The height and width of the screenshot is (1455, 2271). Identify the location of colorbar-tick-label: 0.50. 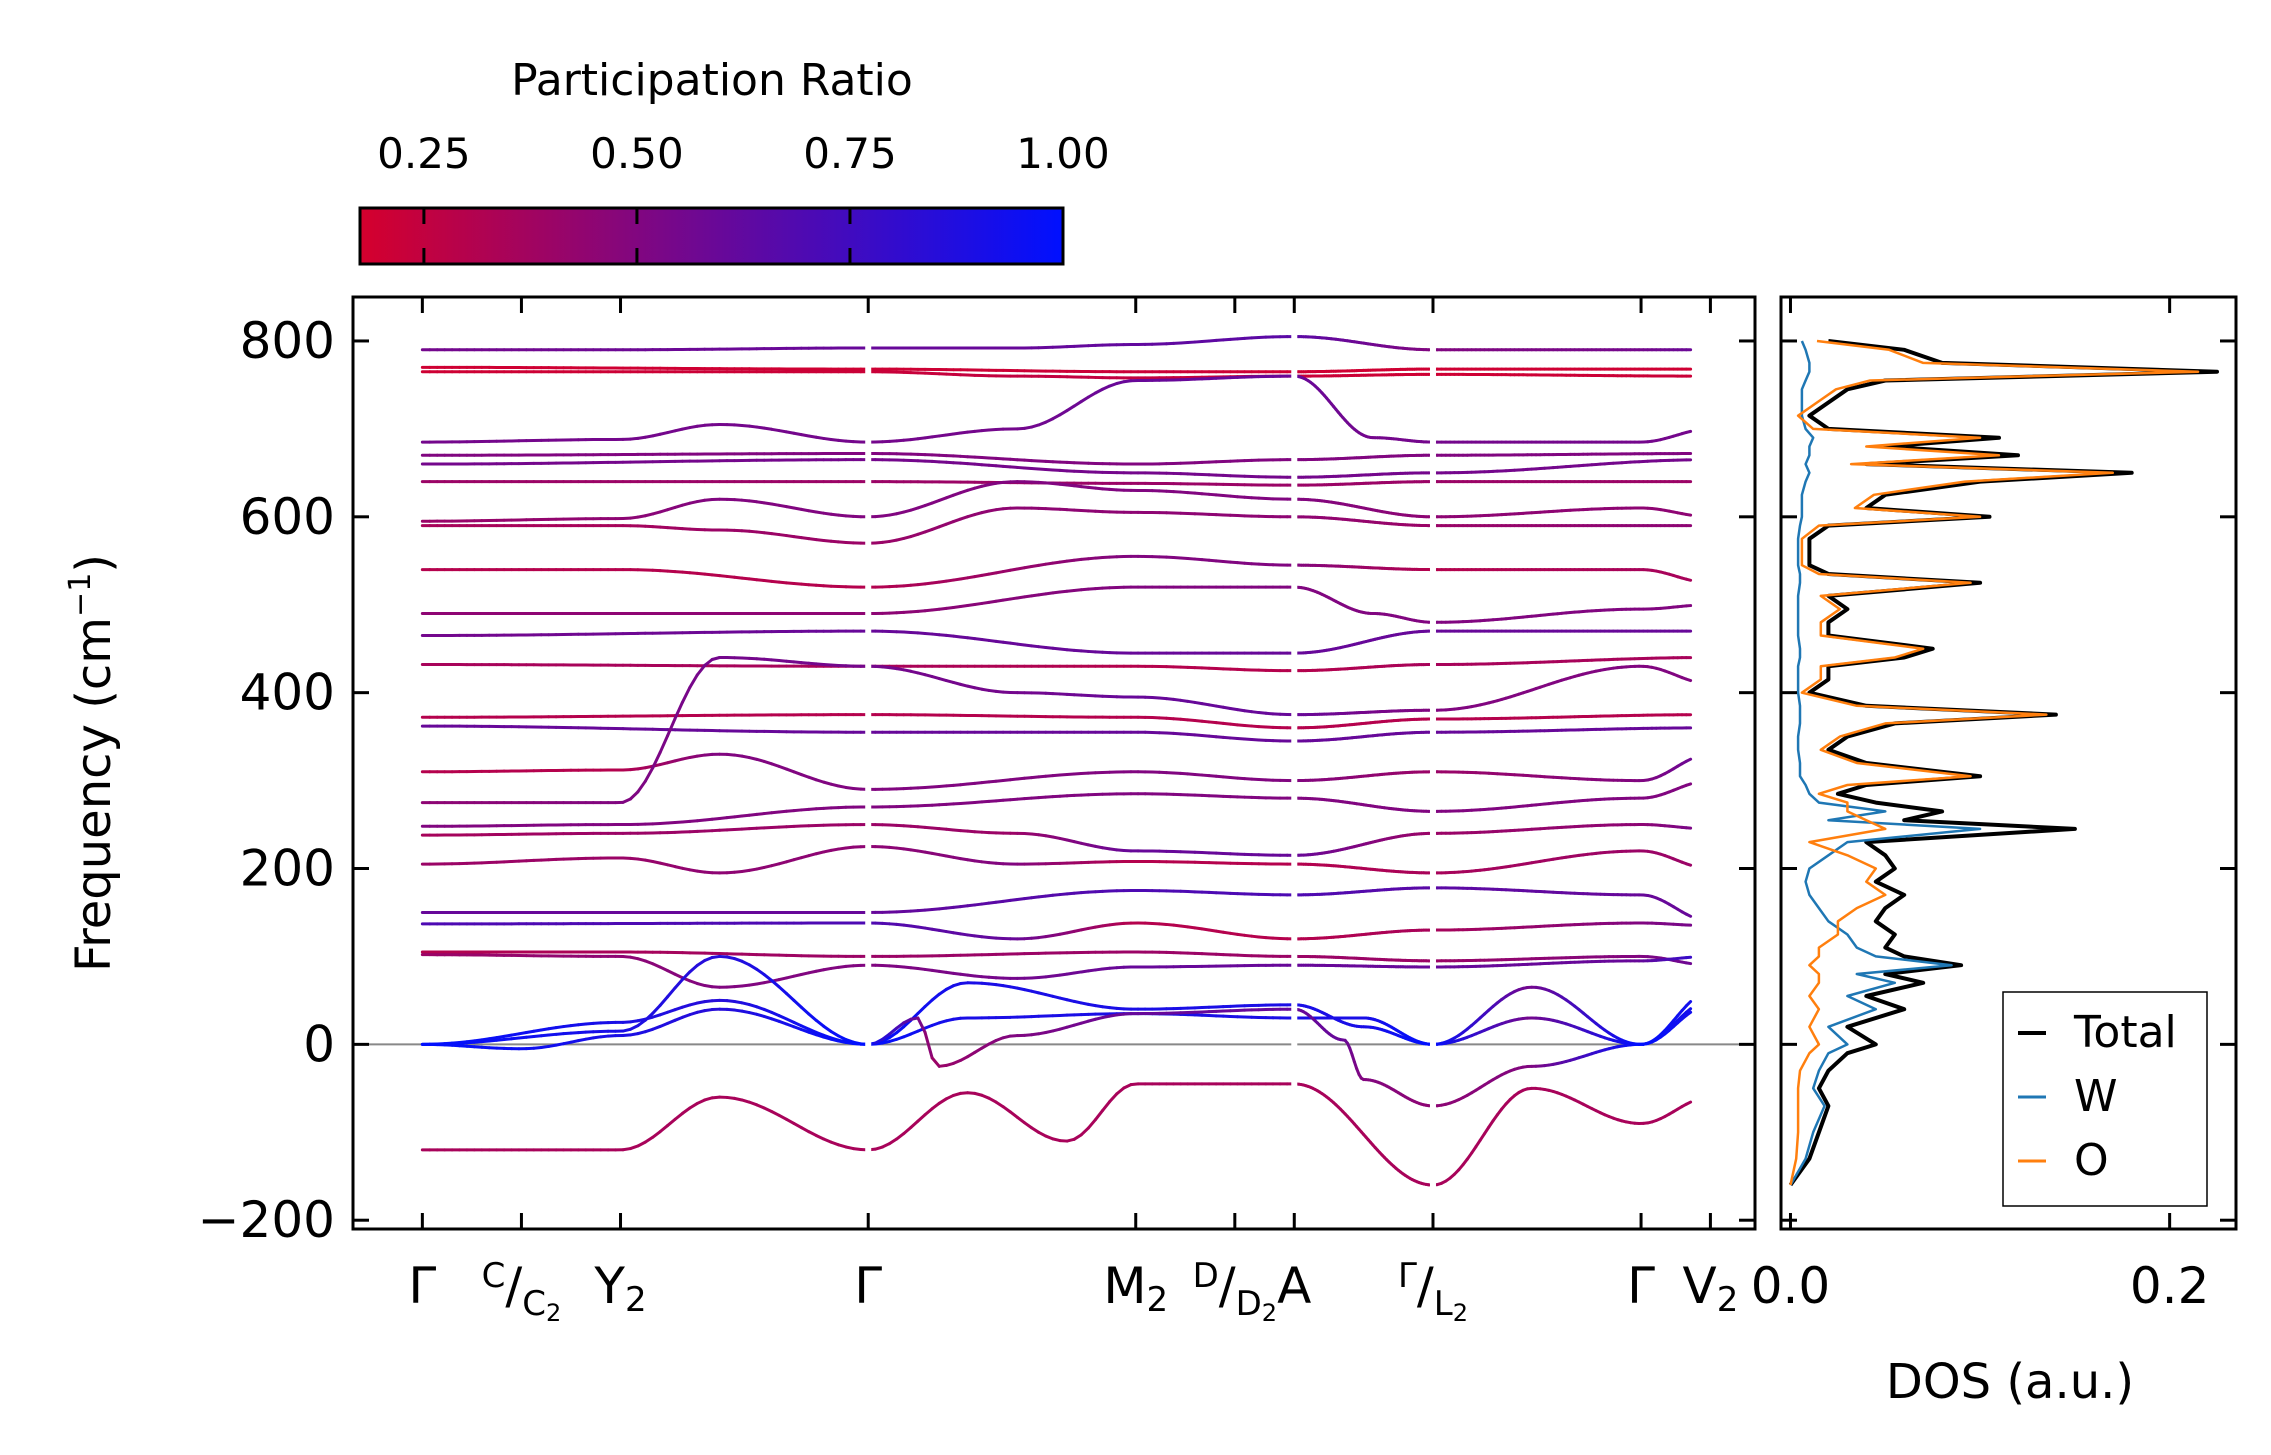
(637, 153).